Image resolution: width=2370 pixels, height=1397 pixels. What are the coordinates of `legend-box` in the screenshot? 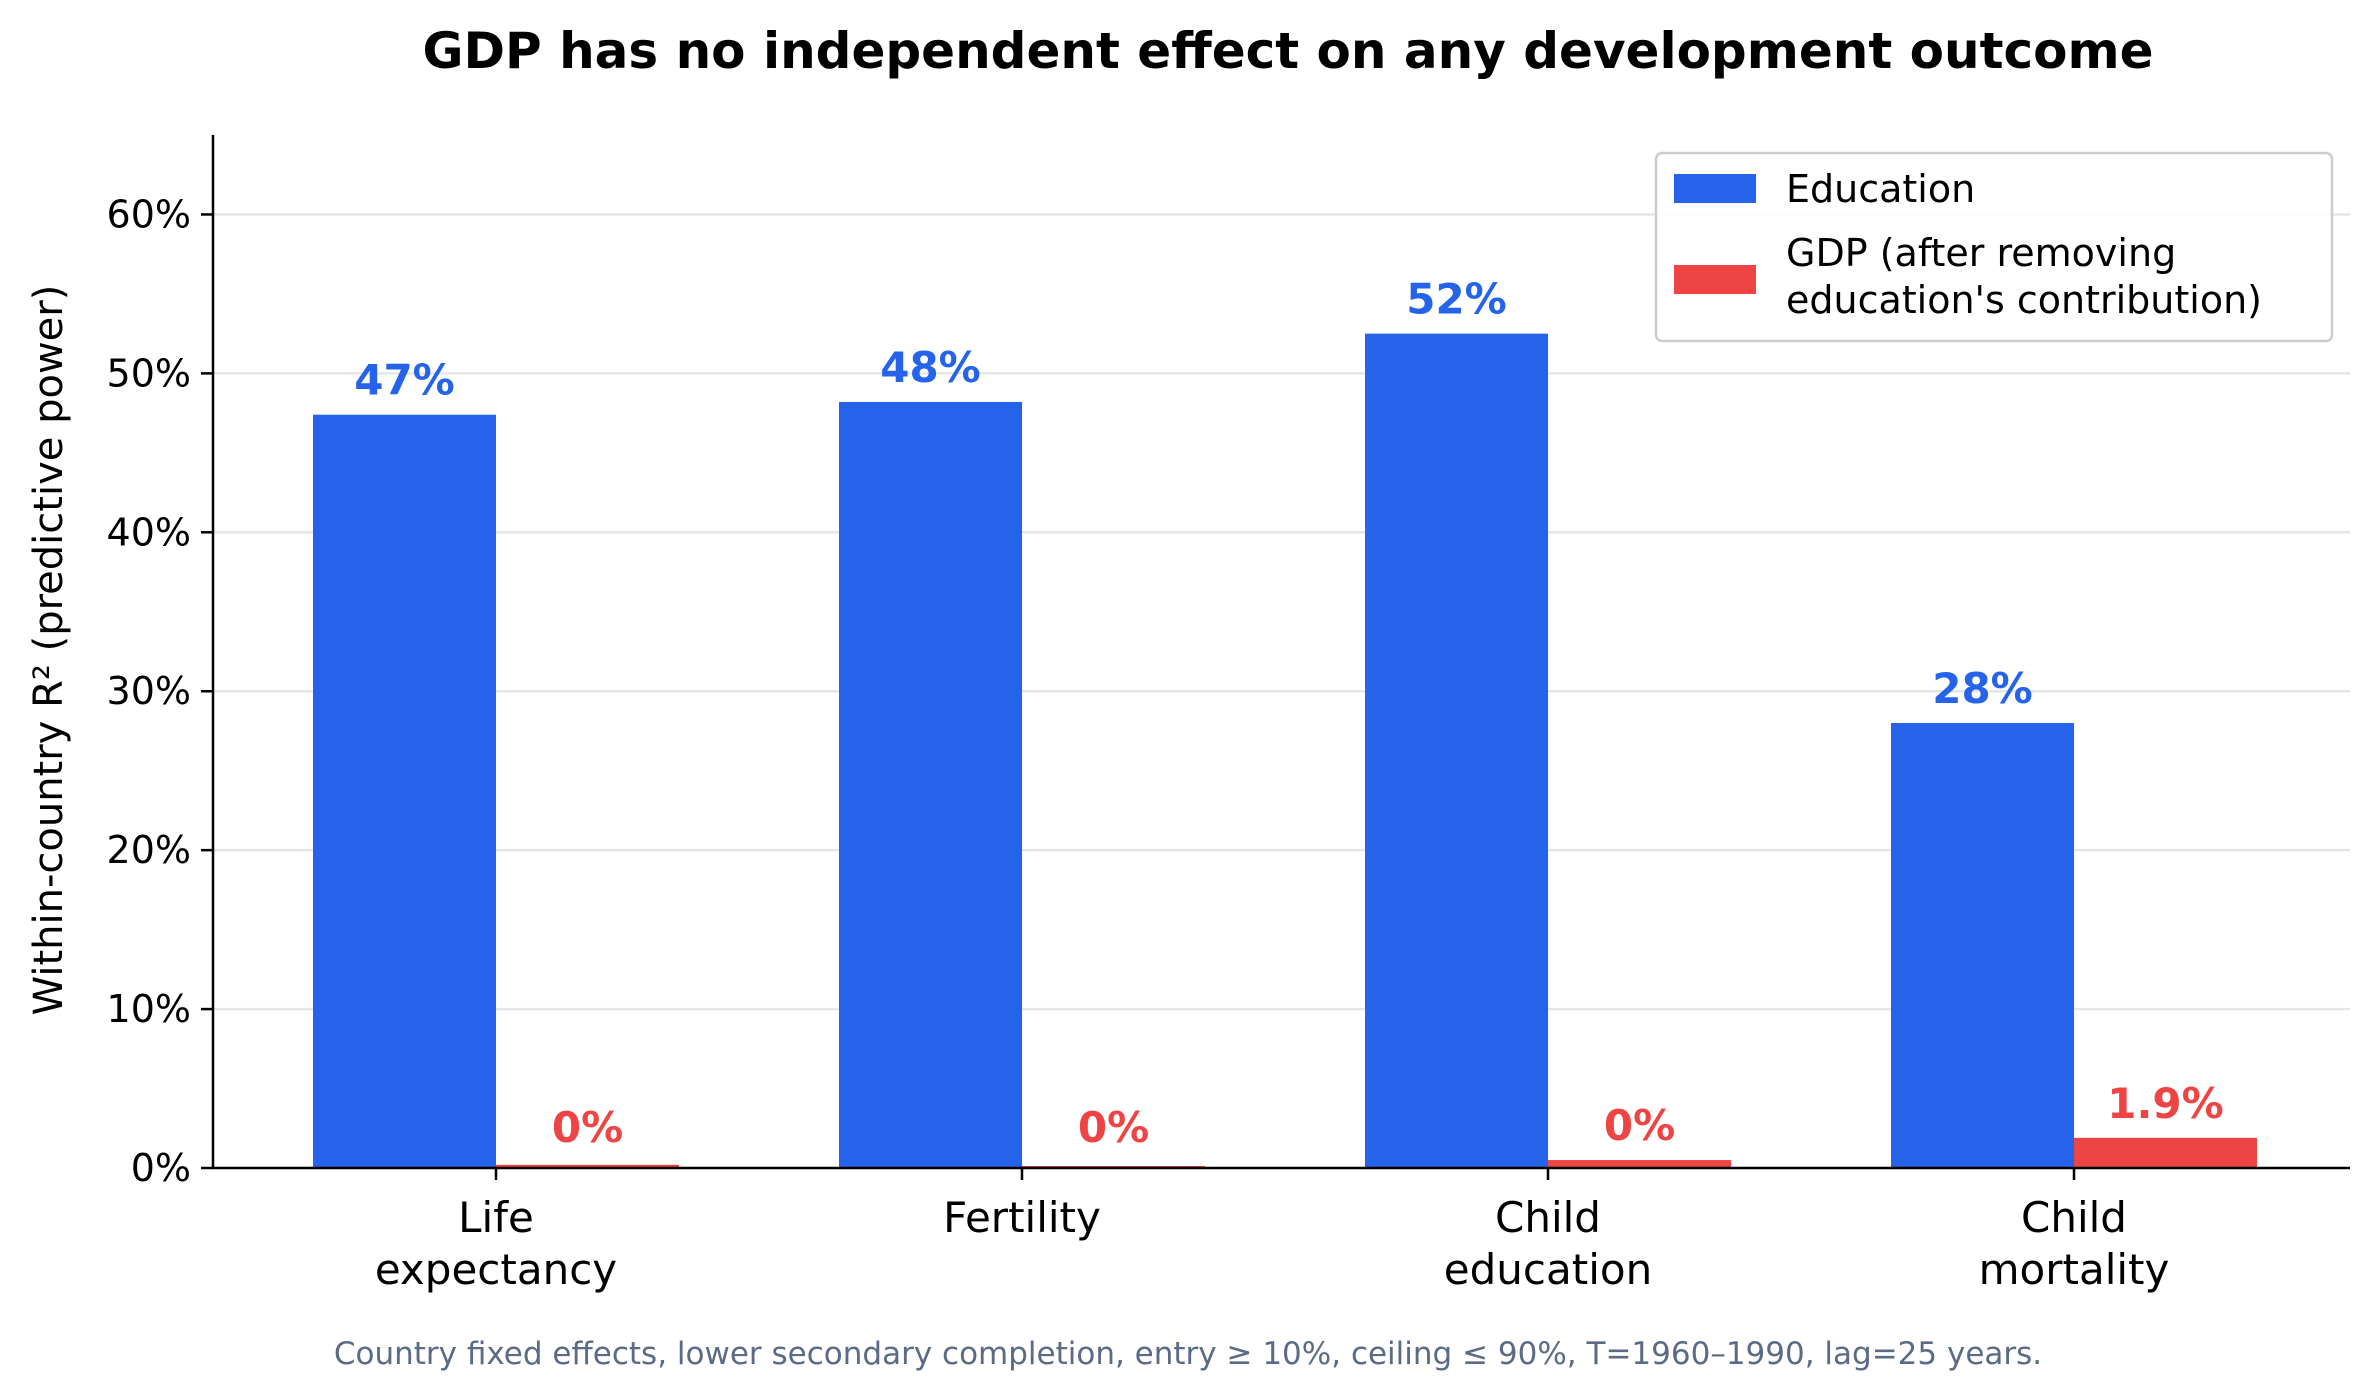 It's located at (1994, 247).